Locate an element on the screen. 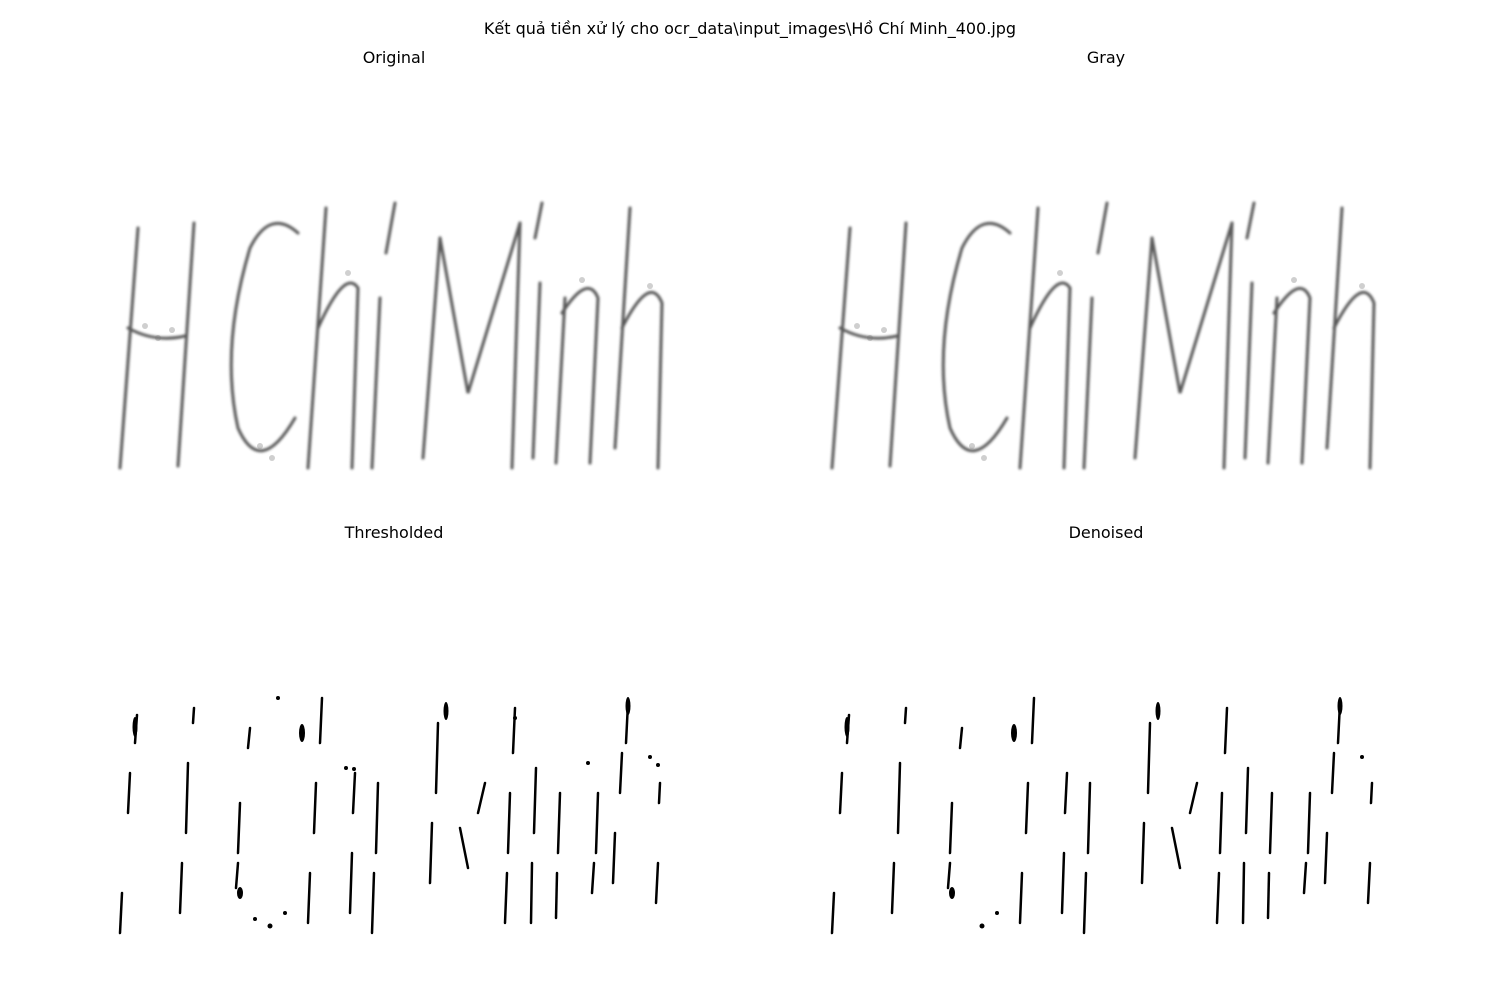 This screenshot has height=1000, width=1500. thresholded-image is located at coordinates (394, 820).